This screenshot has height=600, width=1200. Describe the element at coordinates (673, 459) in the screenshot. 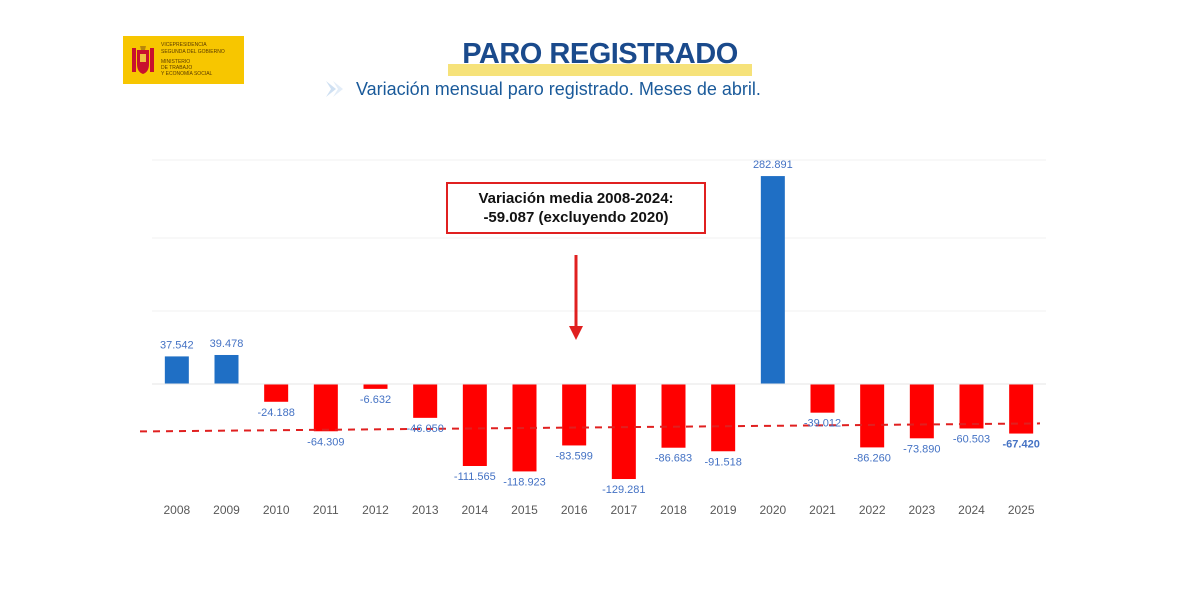

I see `data-label: -86.683` at that location.